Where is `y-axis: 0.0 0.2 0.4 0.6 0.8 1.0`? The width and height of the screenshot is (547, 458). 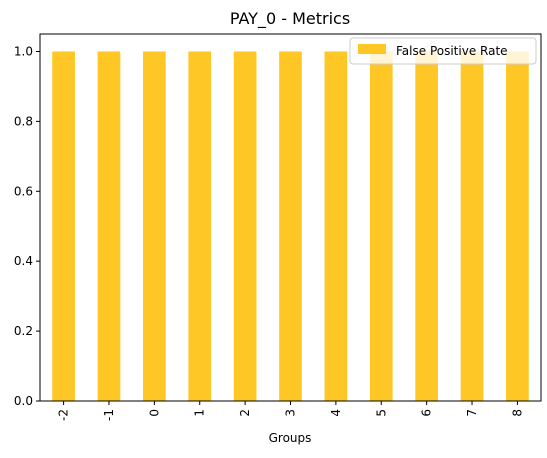
y-axis: 0.0 0.2 0.4 0.6 0.8 1.0 is located at coordinates (27, 226).